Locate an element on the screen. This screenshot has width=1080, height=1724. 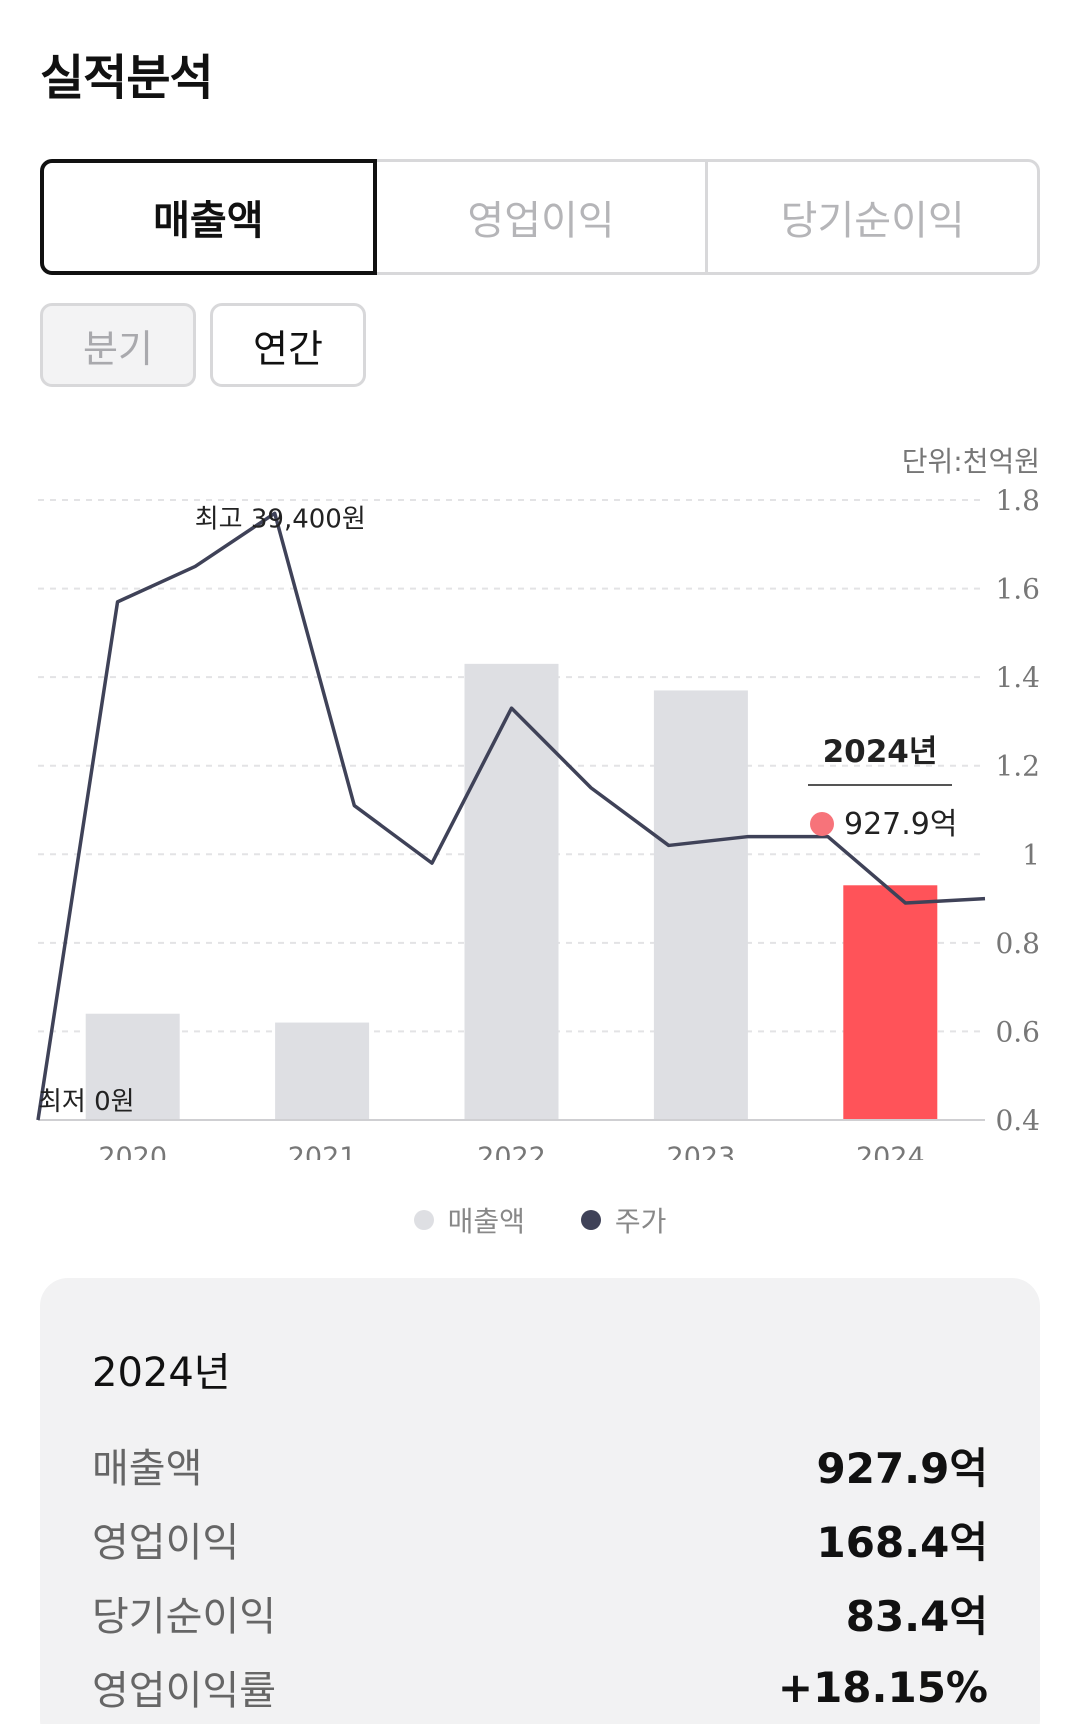
x-tick-label: 2022 is located at coordinates (511, 1151).